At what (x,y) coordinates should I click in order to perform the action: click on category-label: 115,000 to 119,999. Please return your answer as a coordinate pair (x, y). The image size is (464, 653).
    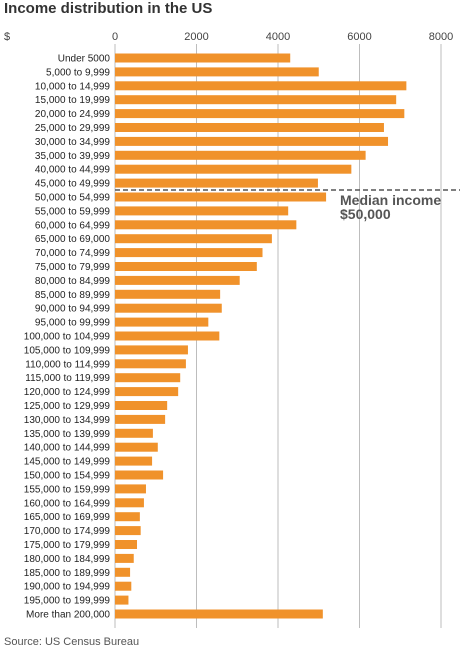
    Looking at the image, I should click on (67, 378).